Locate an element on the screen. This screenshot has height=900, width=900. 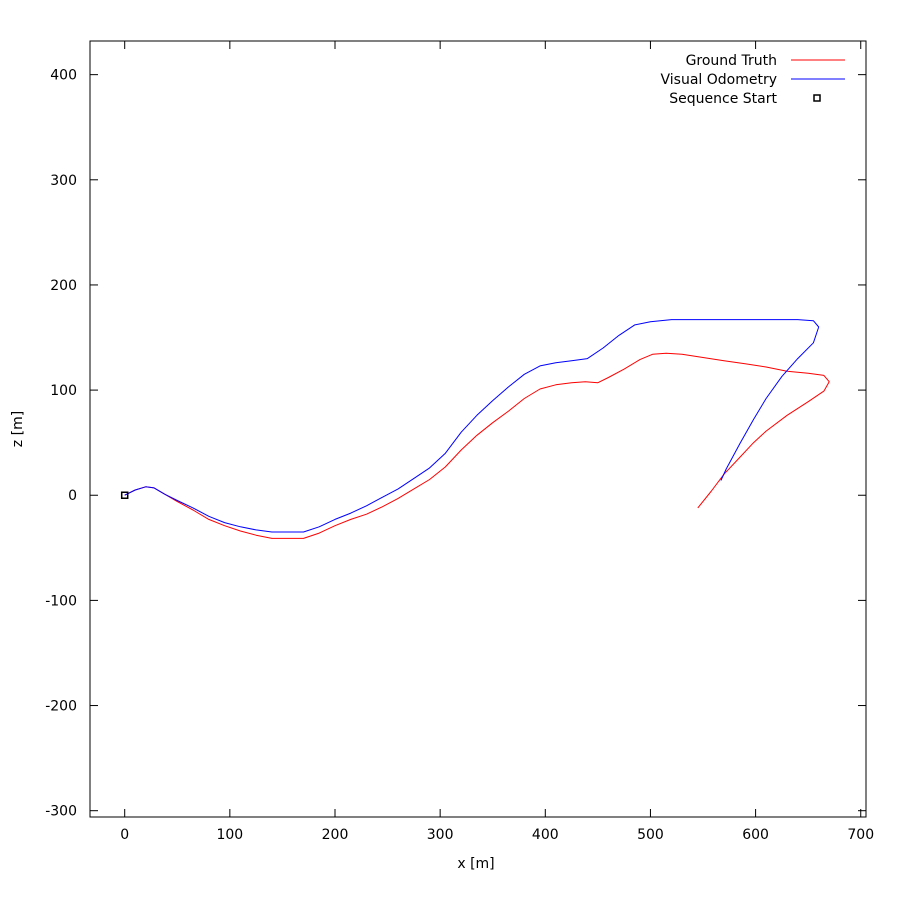
x-tick-label: 300 is located at coordinates (440, 835).